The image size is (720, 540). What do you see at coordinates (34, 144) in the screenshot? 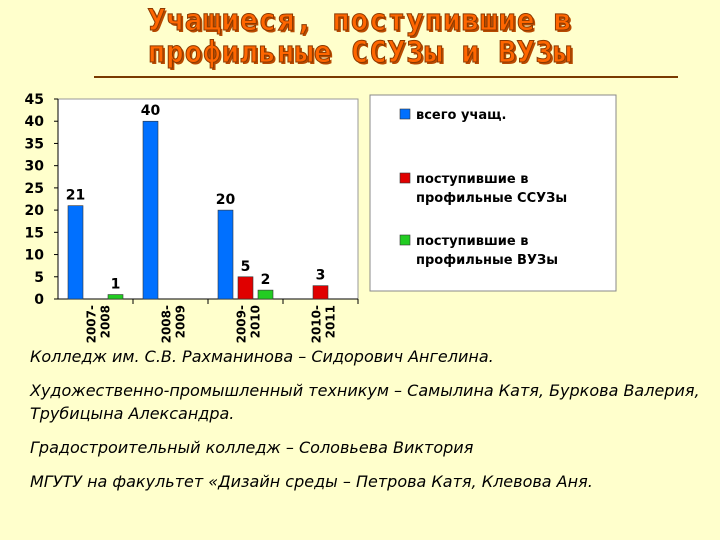
I see `y-tick-label: 35` at bounding box center [34, 144].